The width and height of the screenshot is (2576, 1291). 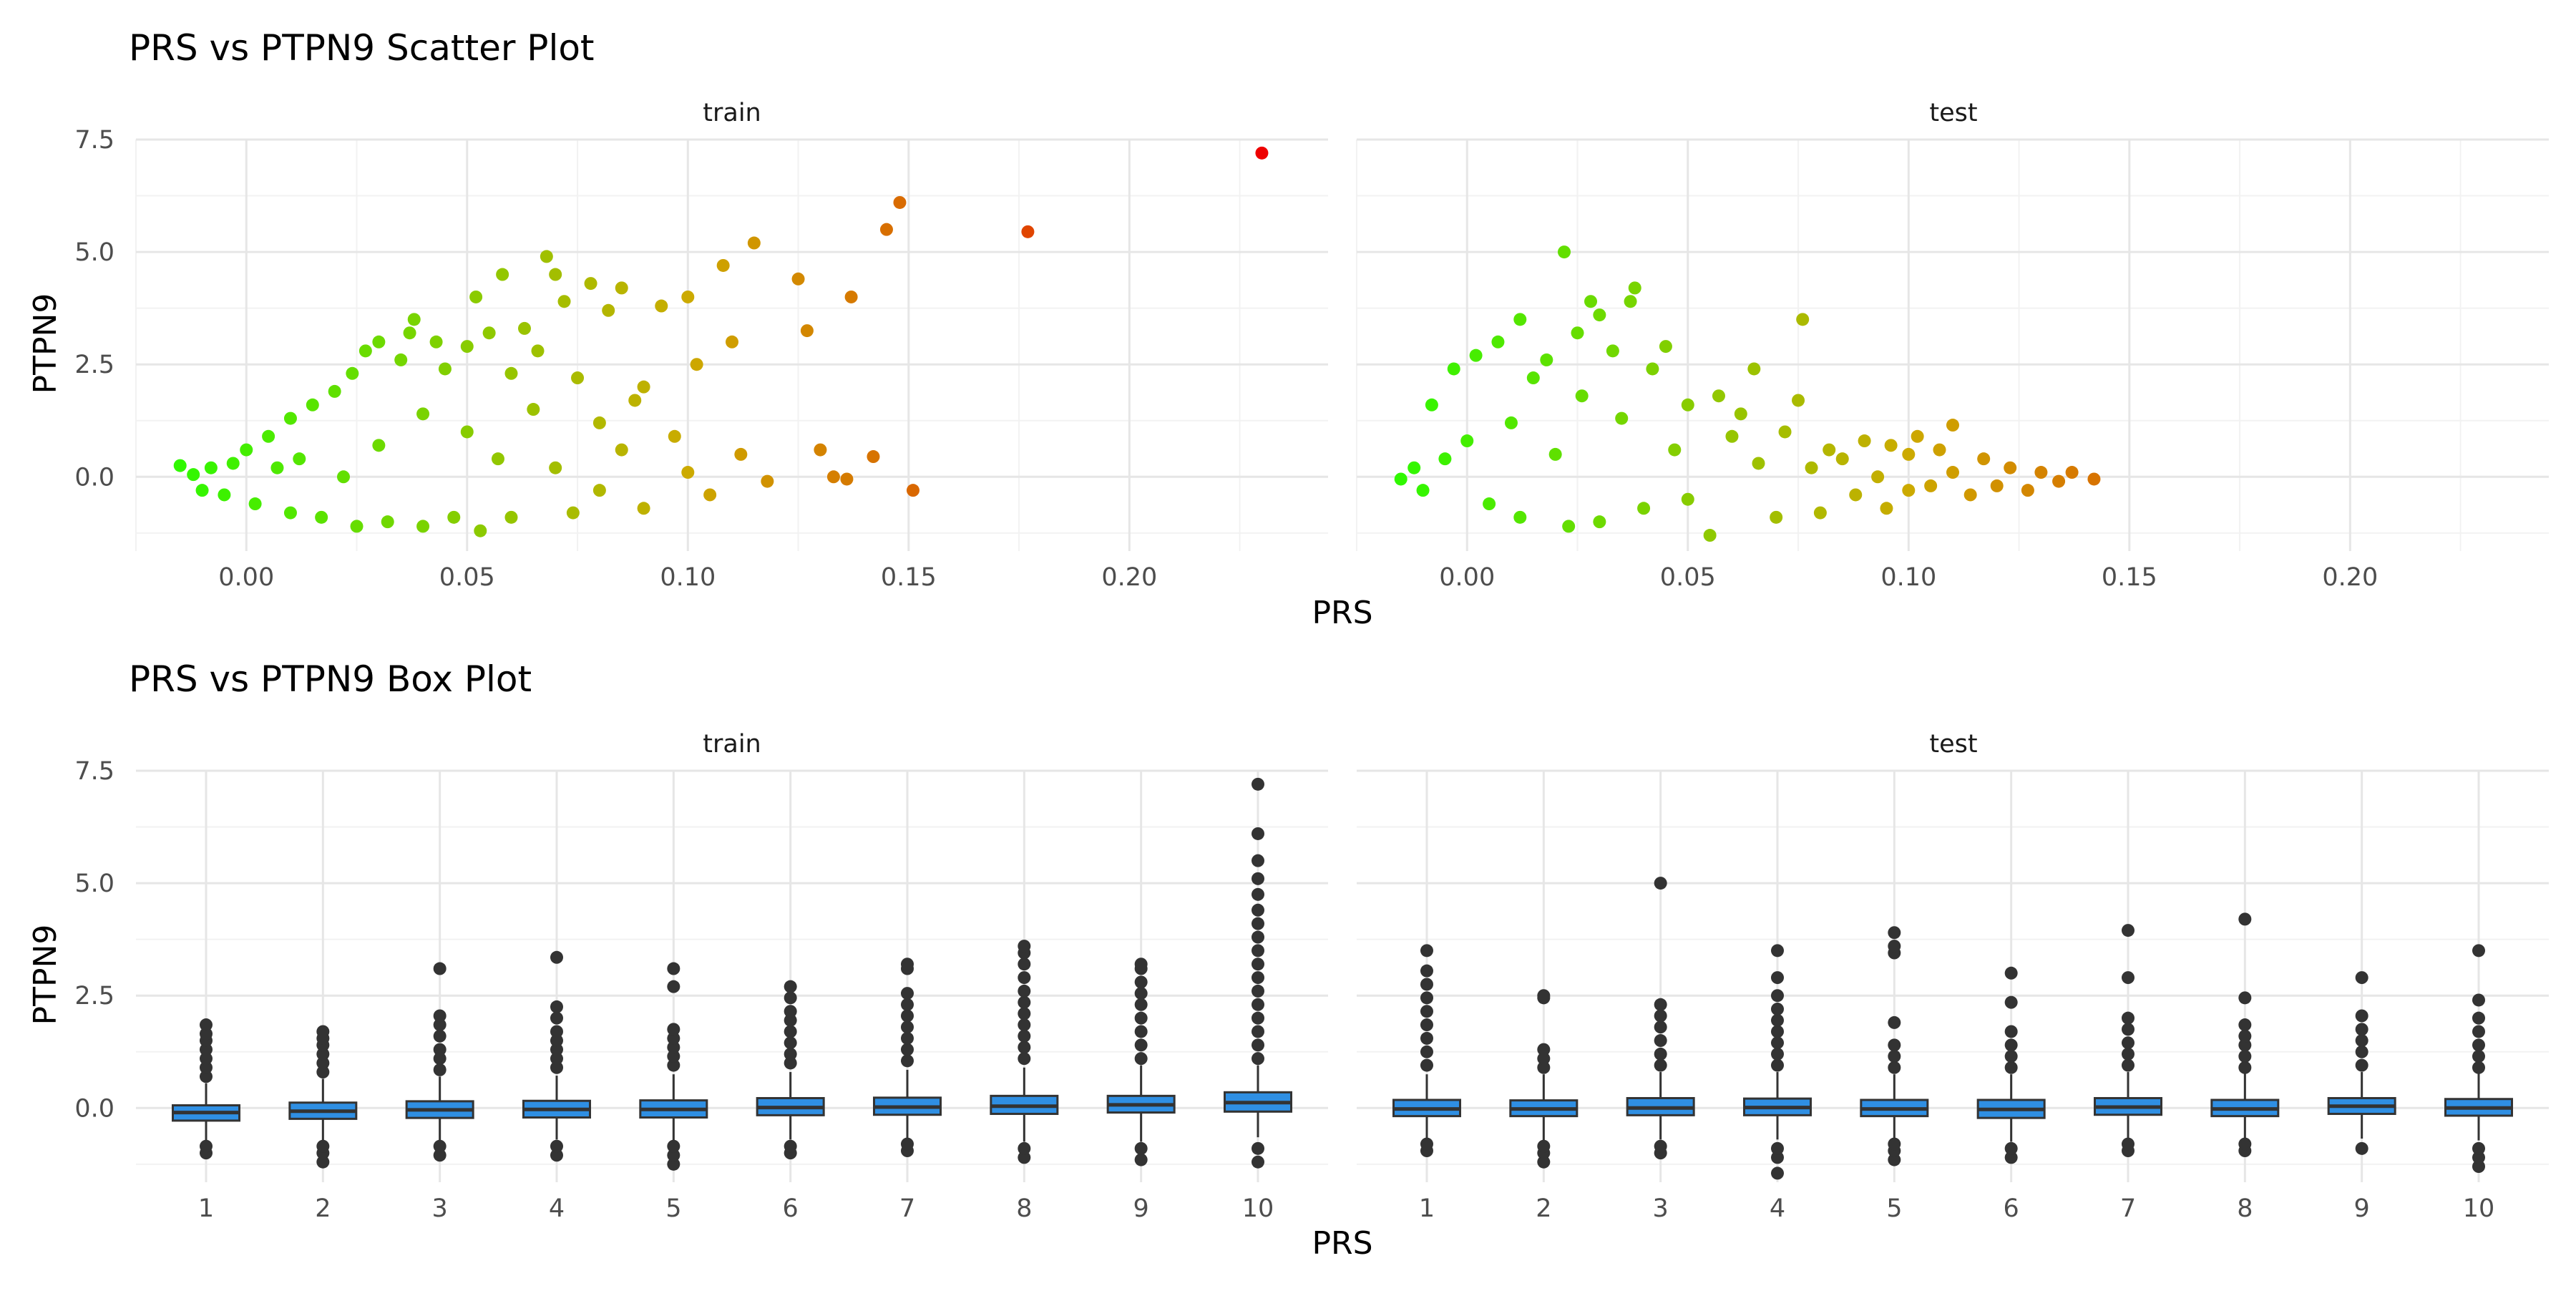 I want to click on box-x-tick-label: 9, so click(x=2362, y=1208).